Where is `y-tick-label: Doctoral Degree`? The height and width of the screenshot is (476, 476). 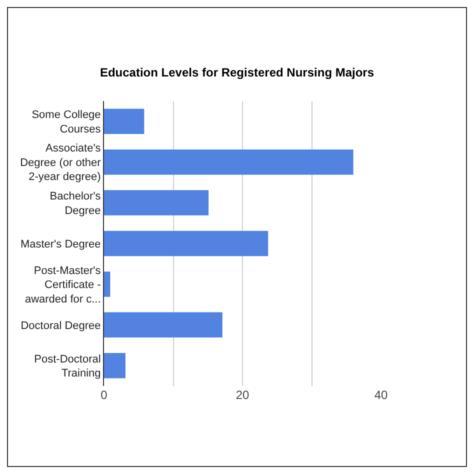 y-tick-label: Doctoral Degree is located at coordinates (60, 326).